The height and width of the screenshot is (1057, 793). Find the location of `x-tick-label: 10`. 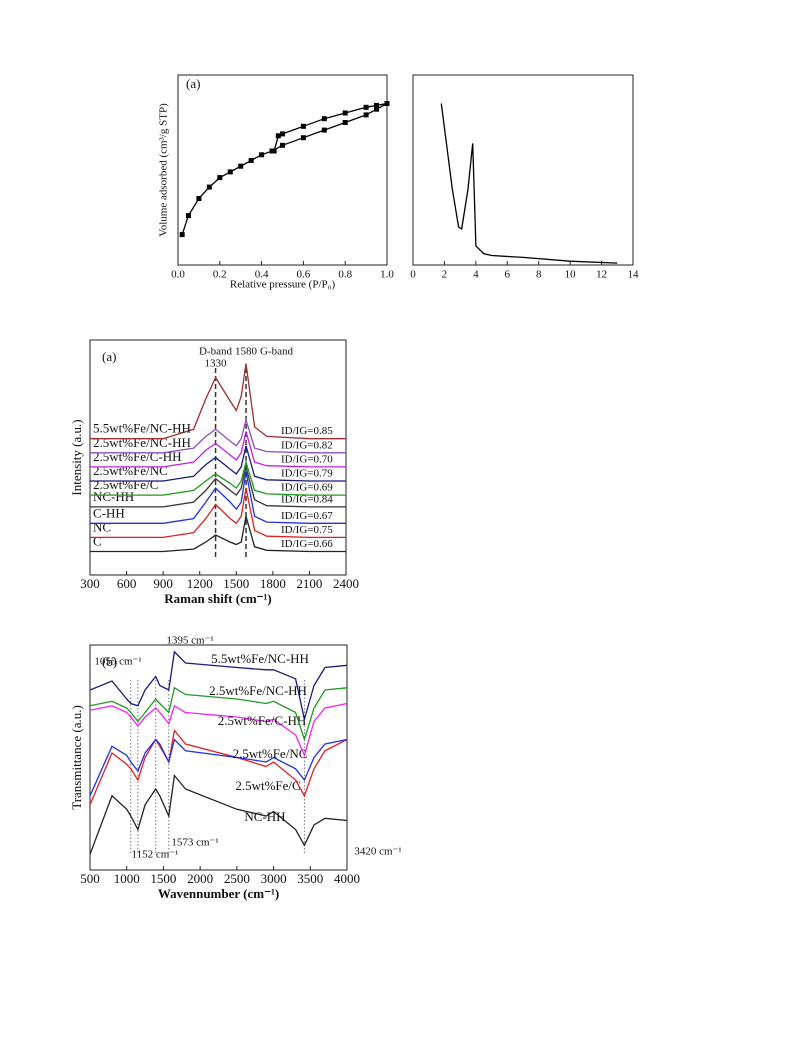

x-tick-label: 10 is located at coordinates (571, 275).